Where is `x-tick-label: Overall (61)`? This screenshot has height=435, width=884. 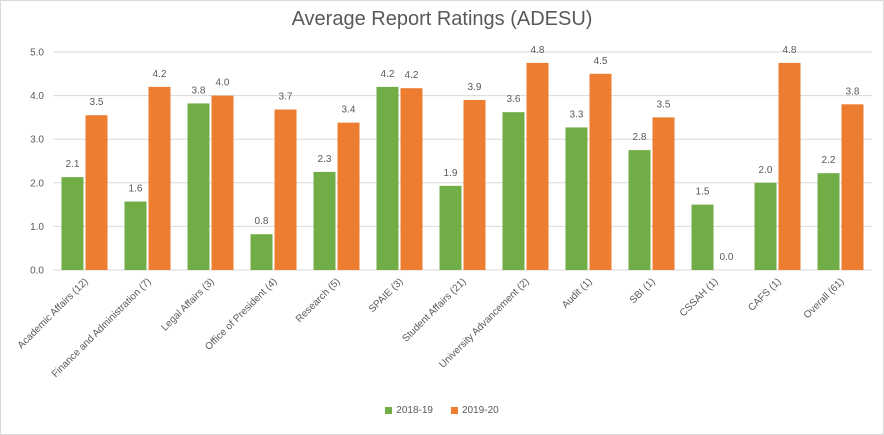 x-tick-label: Overall (61) is located at coordinates (824, 298).